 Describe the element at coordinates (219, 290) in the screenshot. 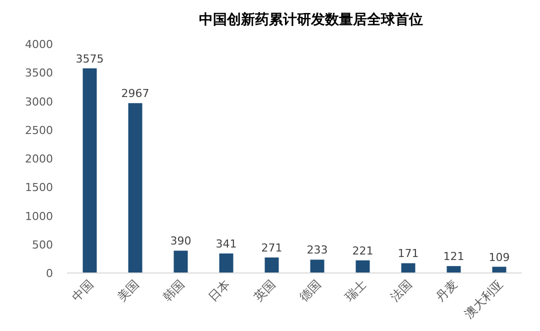

I see `x-tick-label: 日本` at that location.